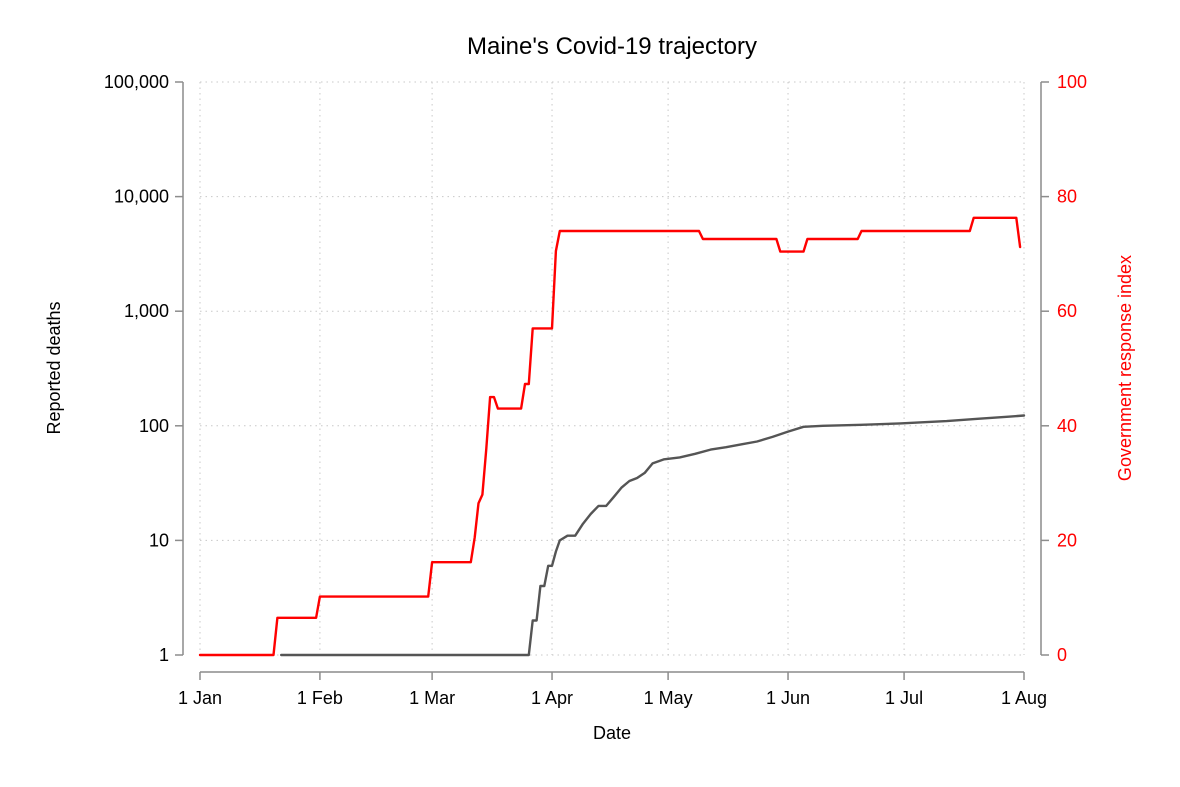  I want to click on y-tick-label: 10, so click(159, 540).